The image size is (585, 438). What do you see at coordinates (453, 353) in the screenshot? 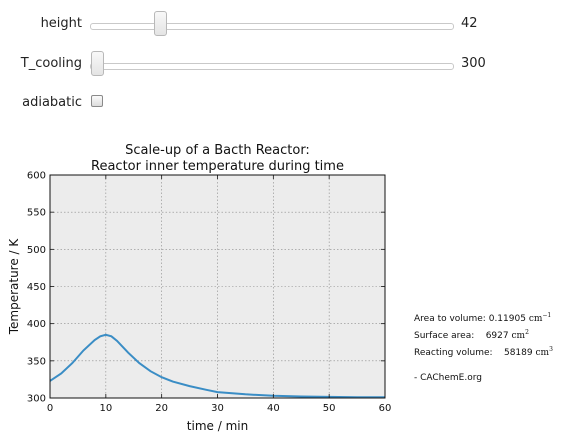
I see `reacting-volume-label: Reacting volume:` at bounding box center [453, 353].